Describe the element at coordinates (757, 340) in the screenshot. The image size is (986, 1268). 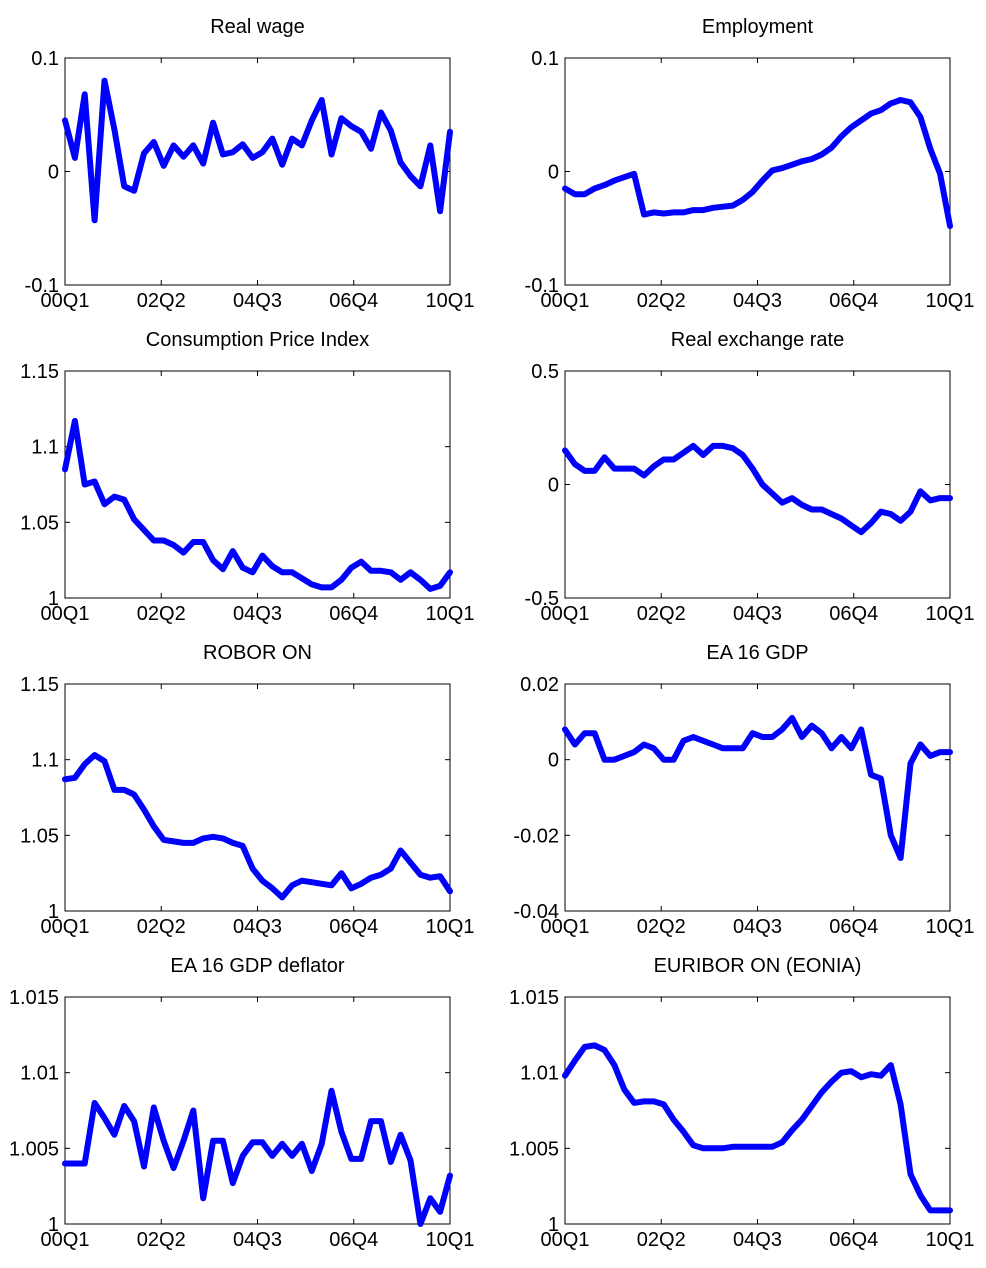
I see `chart-title: Real exchange rate` at that location.